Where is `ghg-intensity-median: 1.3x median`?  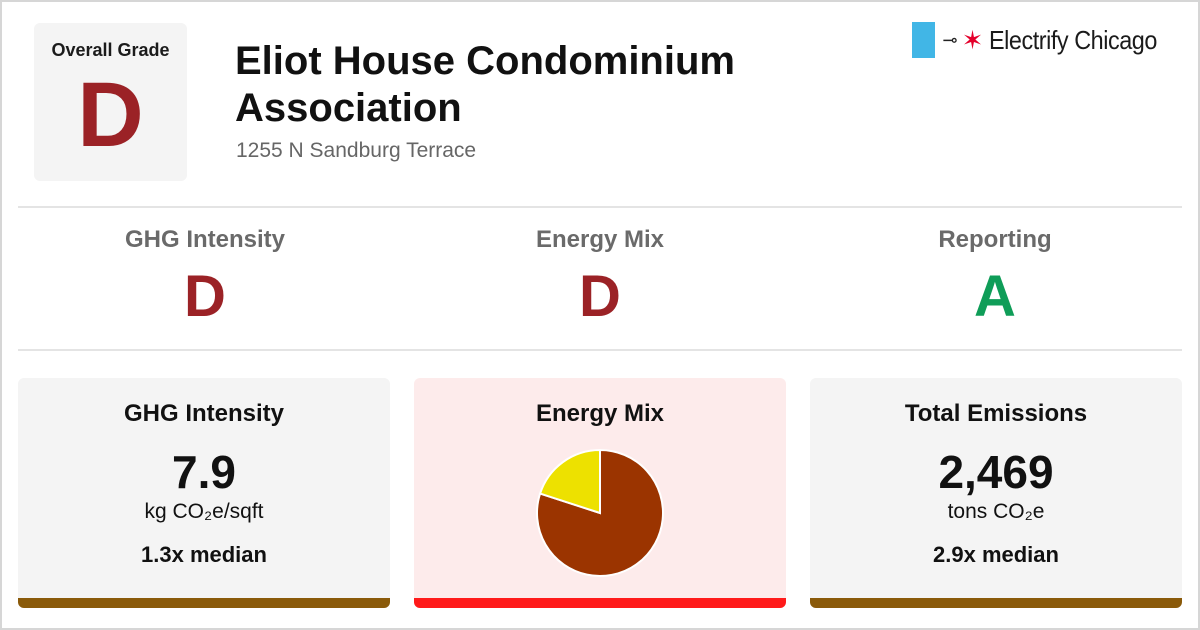
ghg-intensity-median: 1.3x median is located at coordinates (204, 554).